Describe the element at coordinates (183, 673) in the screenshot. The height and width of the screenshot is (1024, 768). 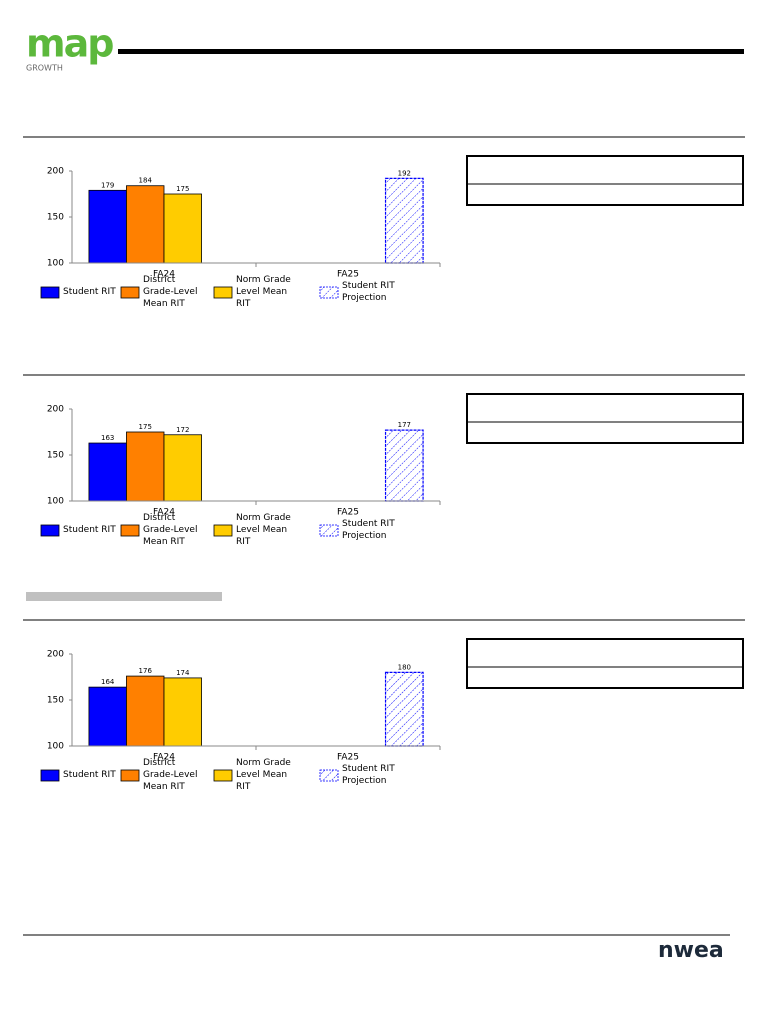
I see `data-label: 174` at that location.